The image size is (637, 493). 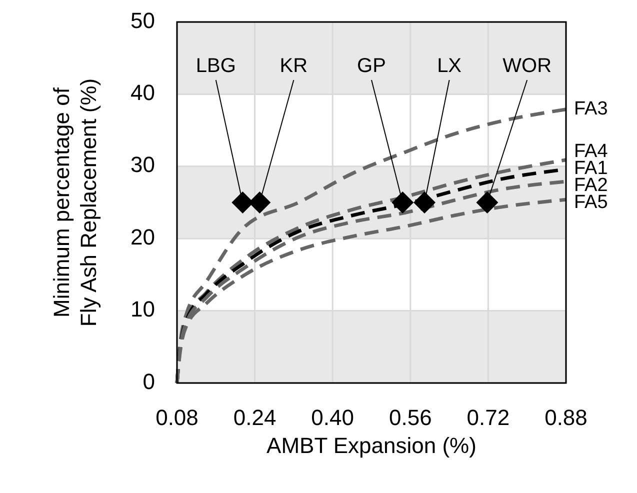 What do you see at coordinates (254, 417) in the screenshot?
I see `x-tick-label: 0.24` at bounding box center [254, 417].